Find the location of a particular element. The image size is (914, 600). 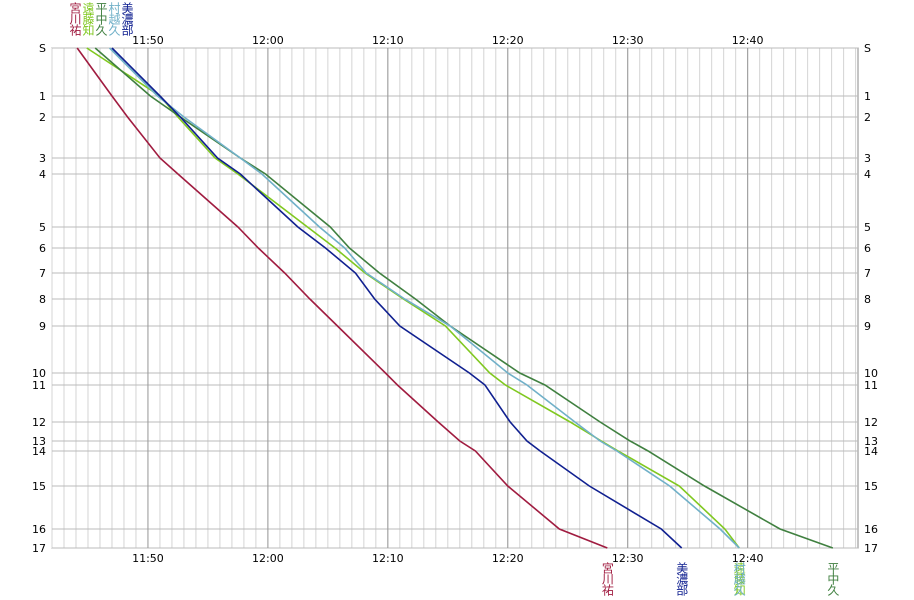

legend-entry: 美濃部 is located at coordinates (127, 19).